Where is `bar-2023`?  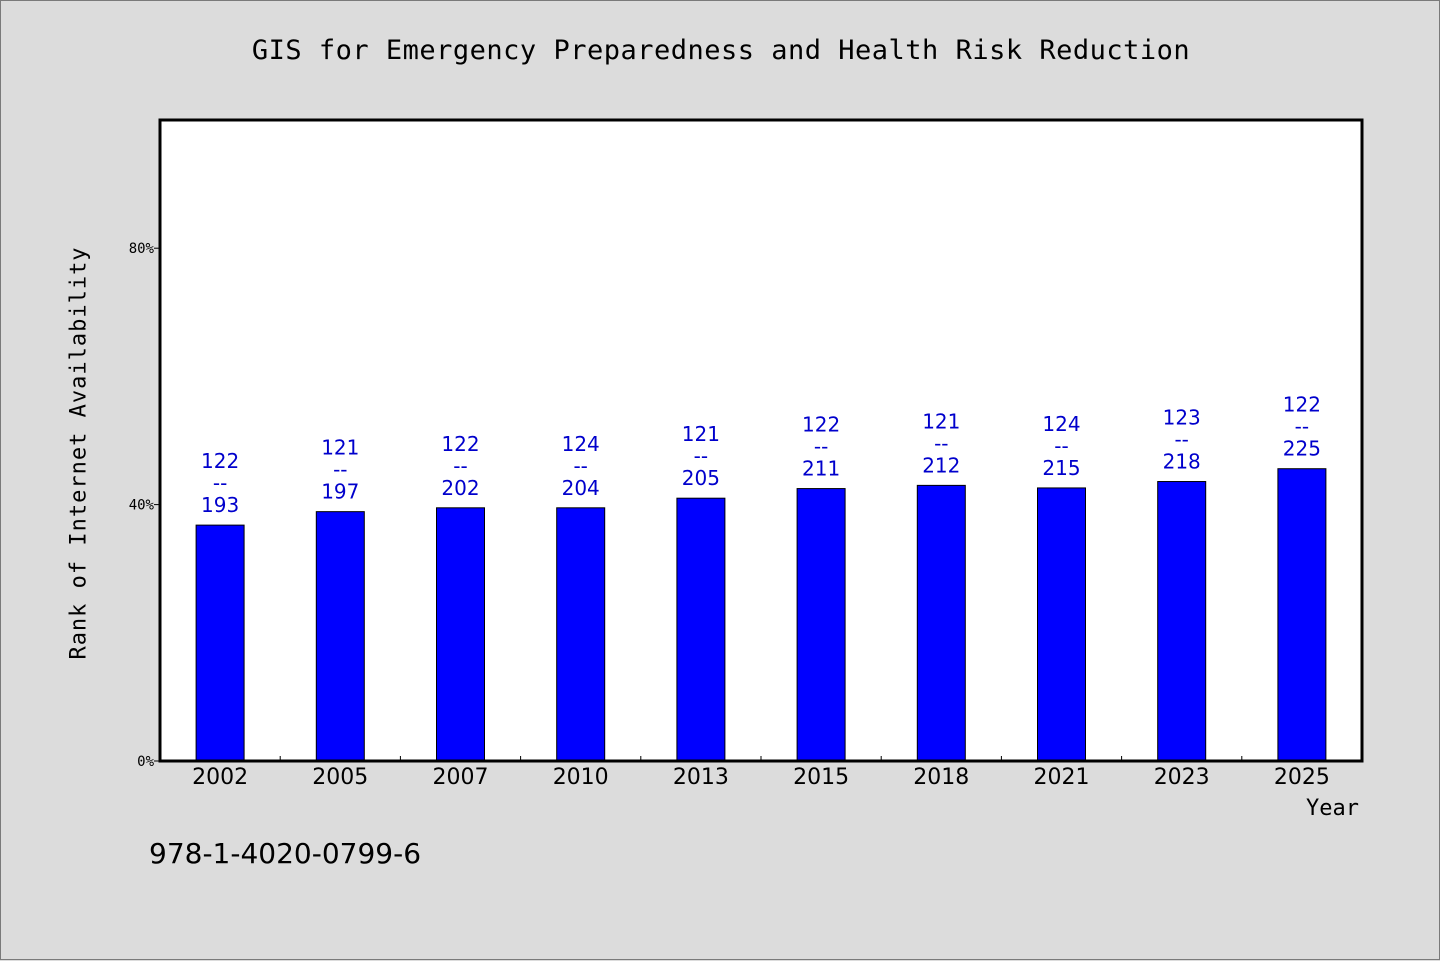
bar-2023 is located at coordinates (1182, 621).